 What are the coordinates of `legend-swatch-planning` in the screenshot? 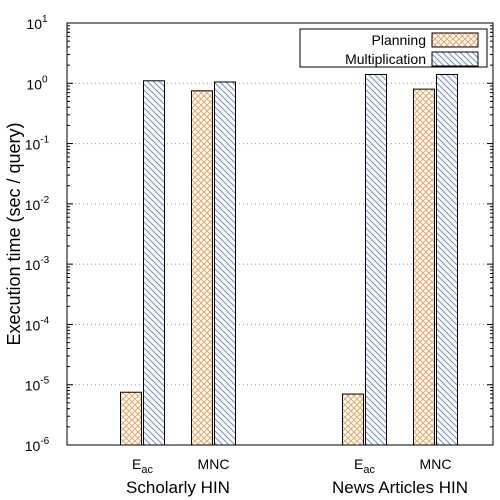 It's located at (455, 40).